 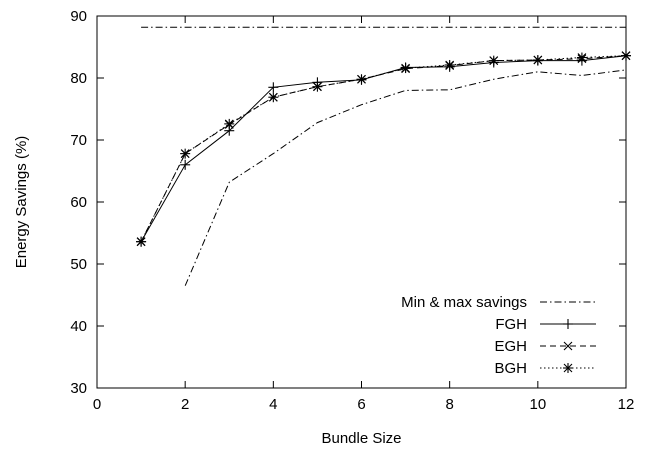 What do you see at coordinates (626, 404) in the screenshot?
I see `x-tick-label: 12` at bounding box center [626, 404].